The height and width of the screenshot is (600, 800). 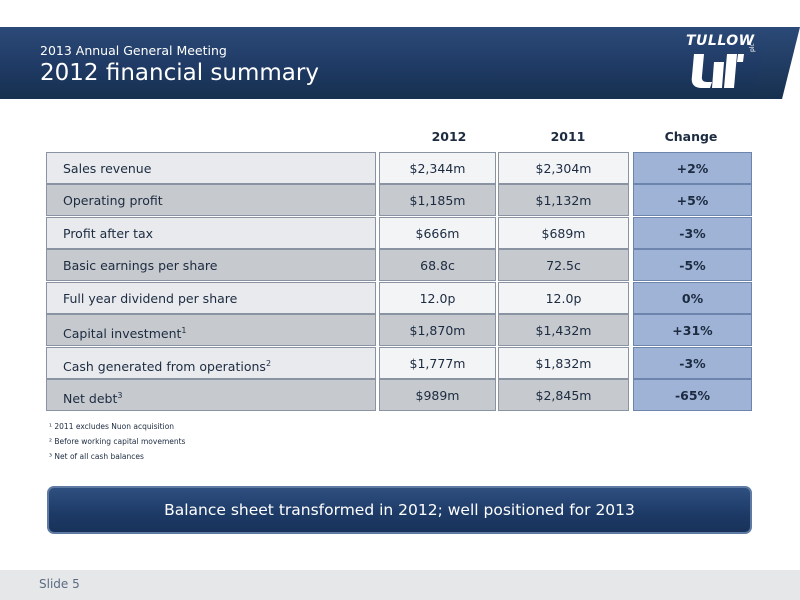 I want to click on row-label: Operating profit, so click(x=211, y=200).